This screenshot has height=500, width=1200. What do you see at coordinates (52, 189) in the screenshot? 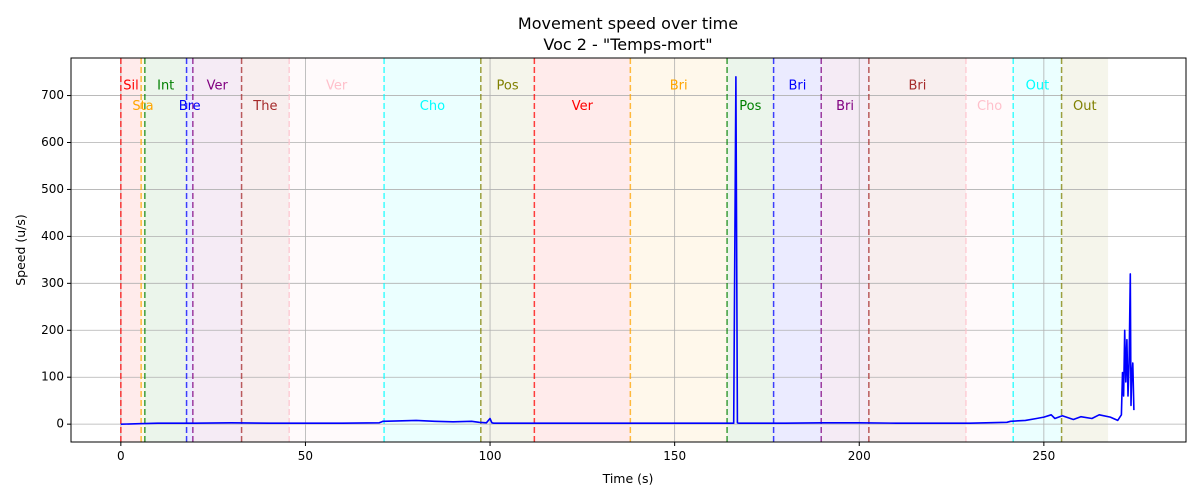
I see `y-tick-label: 500` at bounding box center [52, 189].